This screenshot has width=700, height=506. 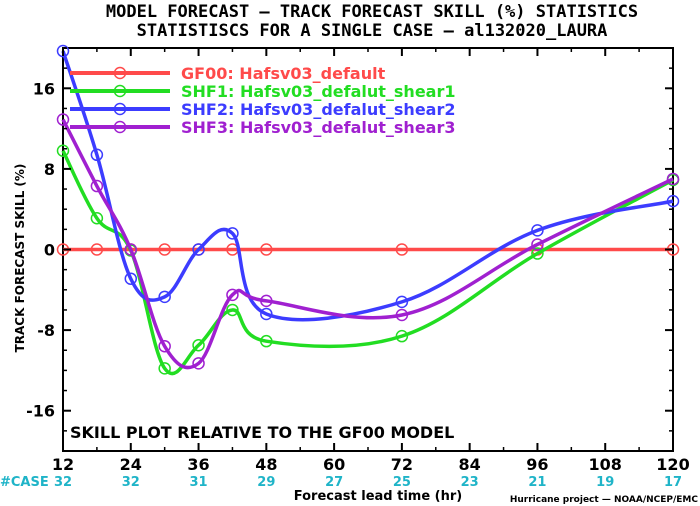 What do you see at coordinates (46, 330) in the screenshot?
I see `y-tick-label: -8` at bounding box center [46, 330].